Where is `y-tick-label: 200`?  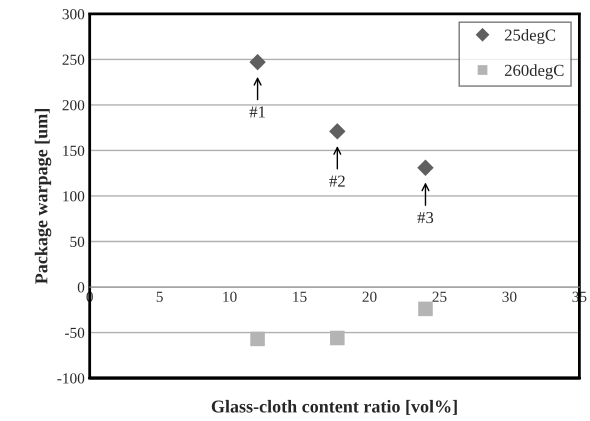 y-tick-label: 200 is located at coordinates (73, 105).